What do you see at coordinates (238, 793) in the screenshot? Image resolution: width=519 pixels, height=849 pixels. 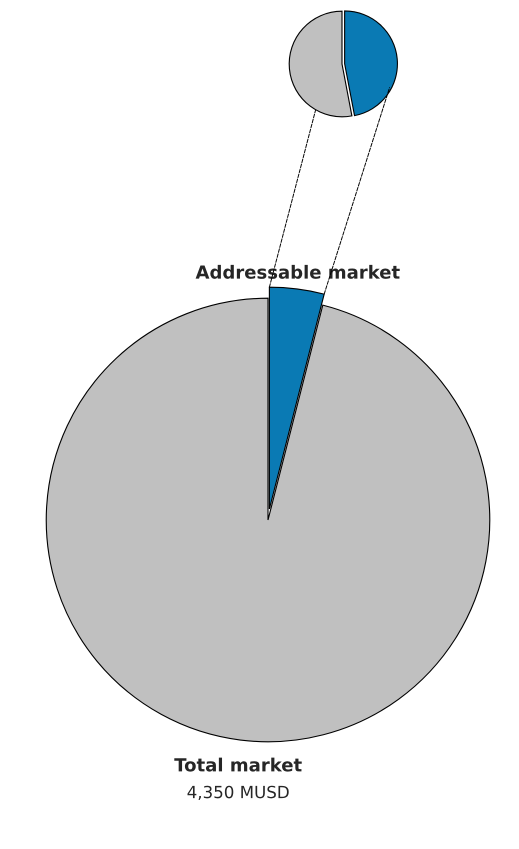 I see `data-label: 4,350 MUSD` at bounding box center [238, 793].